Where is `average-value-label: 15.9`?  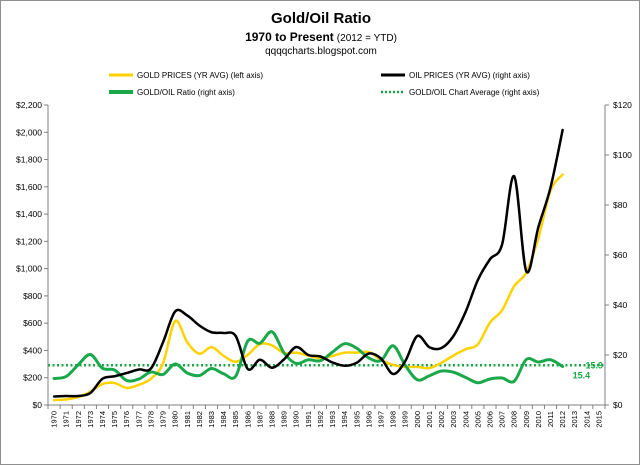
average-value-label: 15.9 is located at coordinates (594, 365).